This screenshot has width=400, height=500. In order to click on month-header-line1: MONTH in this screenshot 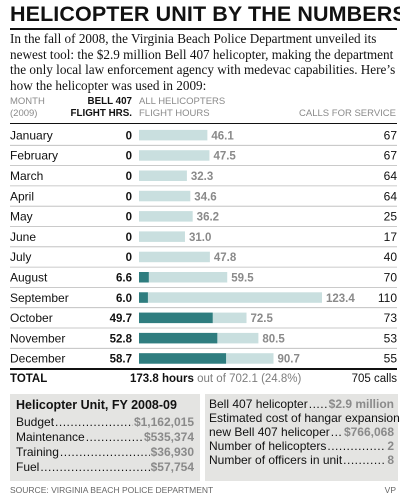, I will do `click(27, 101)`.